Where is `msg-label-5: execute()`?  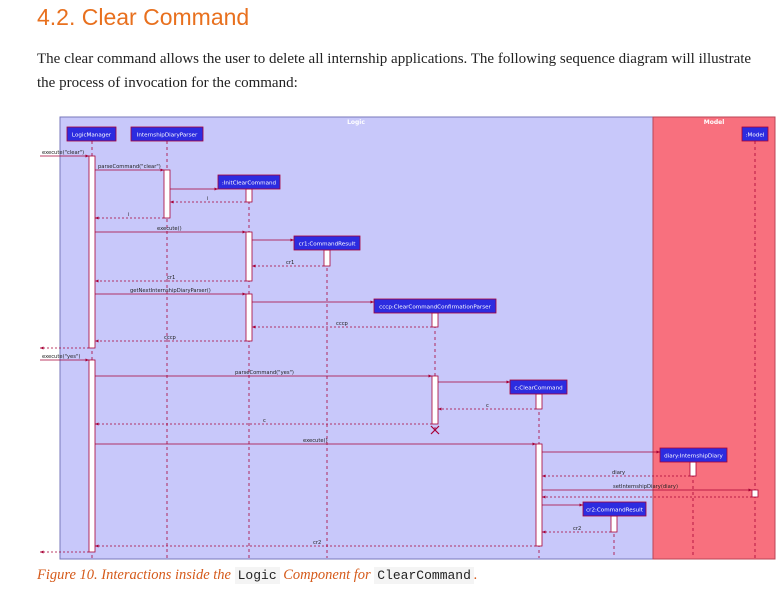
msg-label-5: execute() is located at coordinates (169, 229).